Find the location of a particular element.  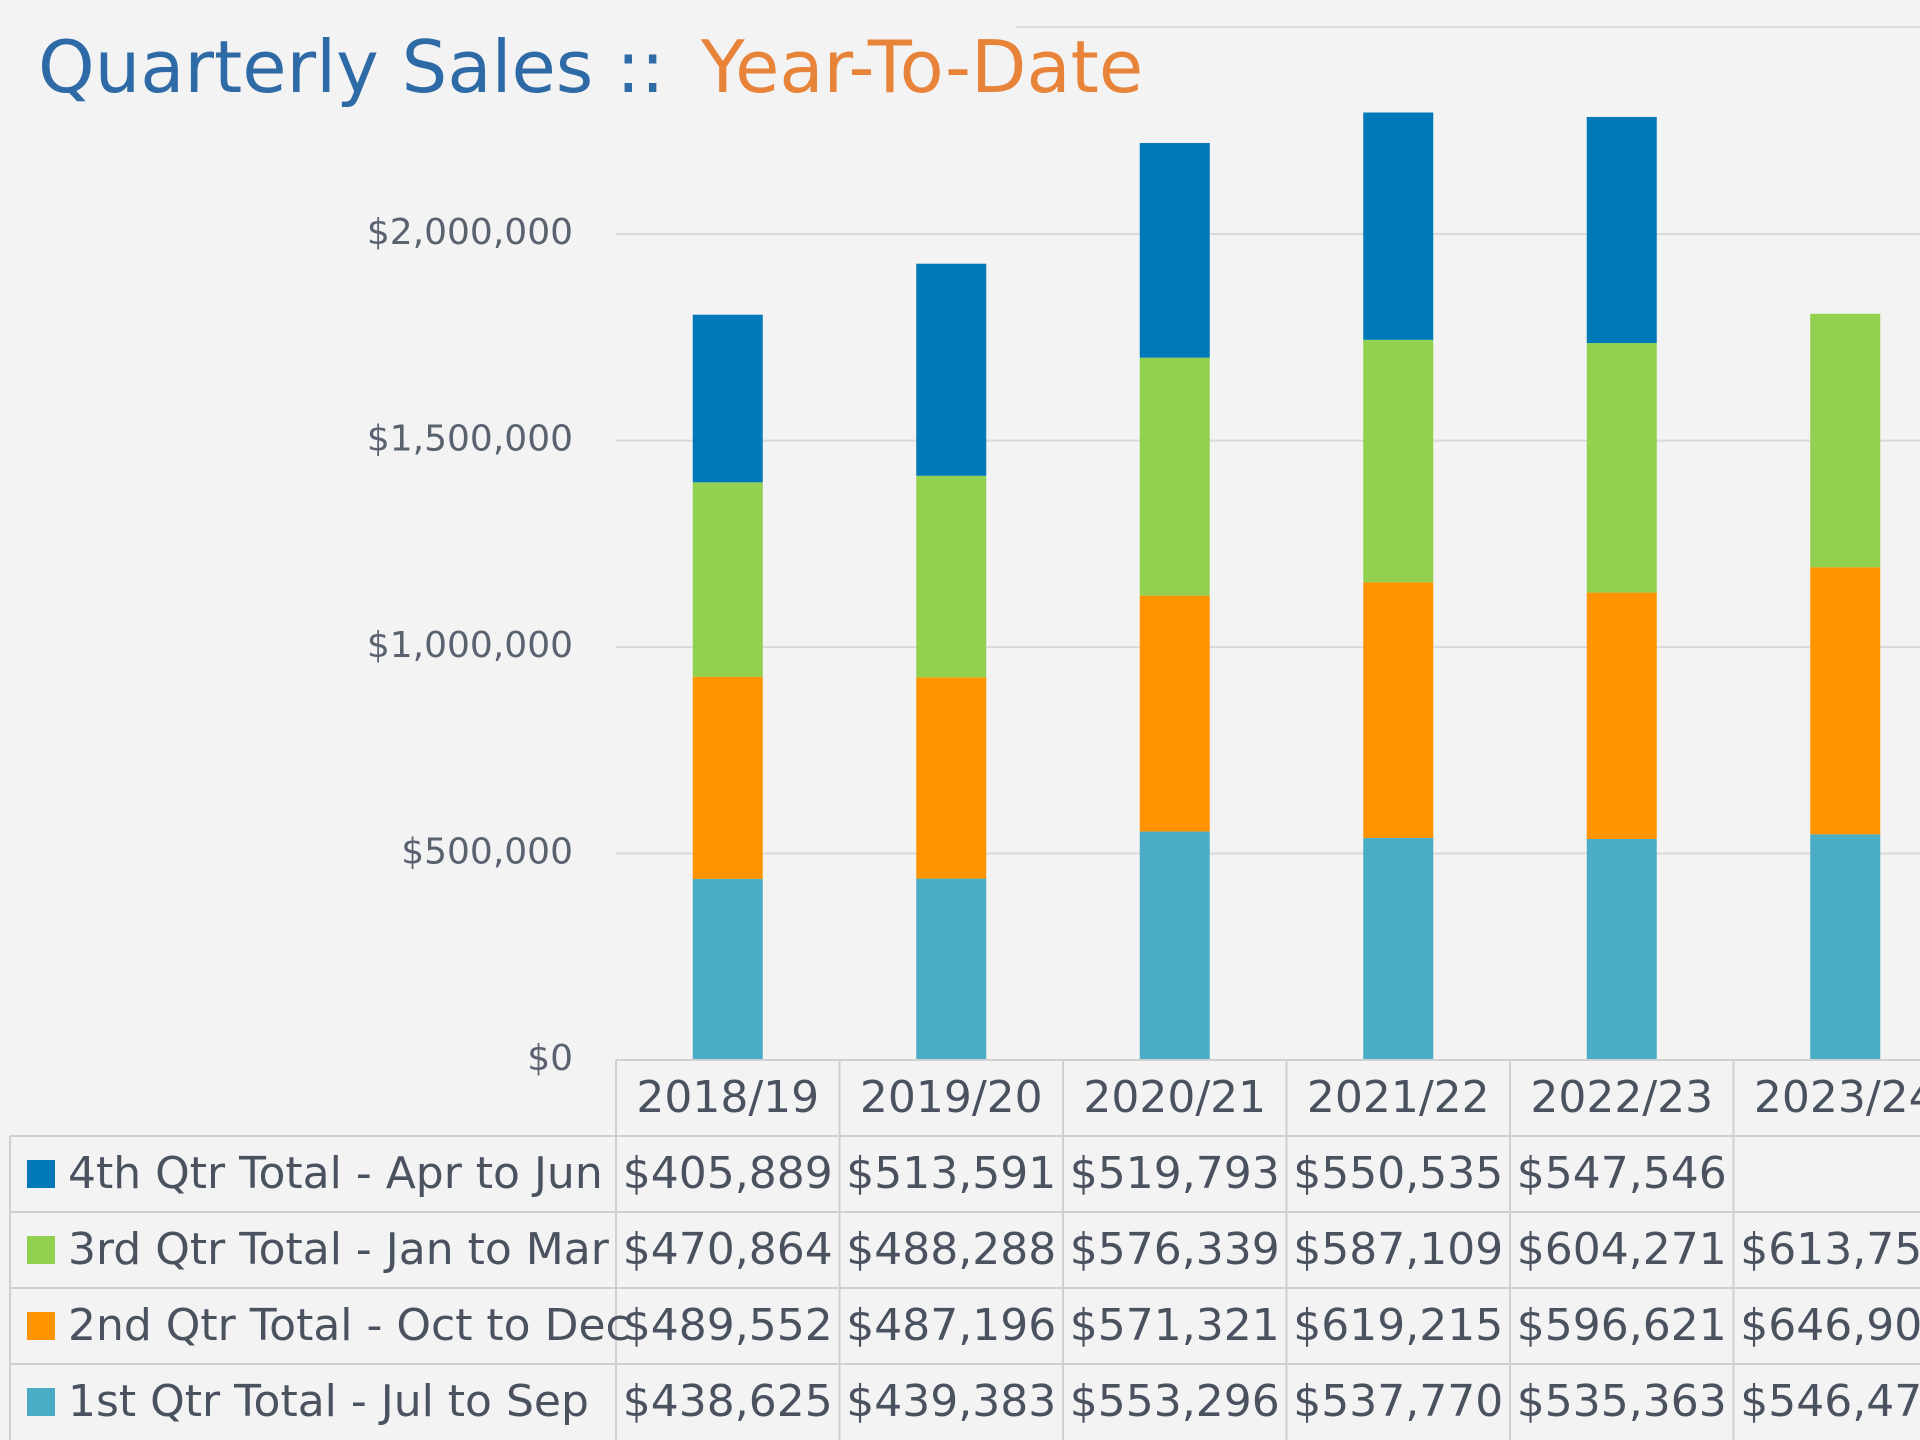

data-label: $646,905 is located at coordinates (1830, 1325).